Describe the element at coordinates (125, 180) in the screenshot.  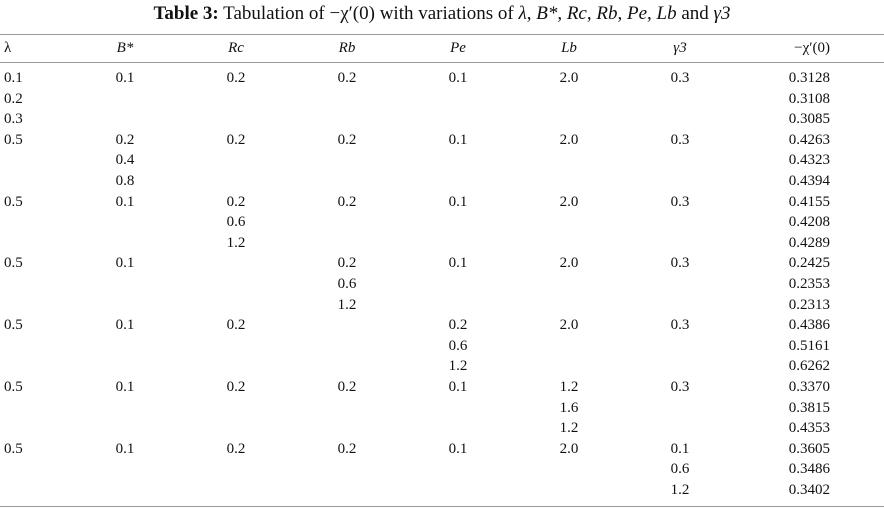
I see `table-cell-bstar: 0.8` at that location.